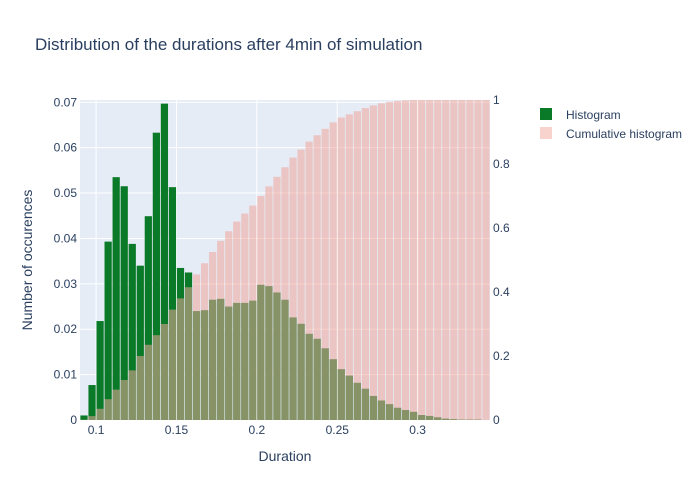 The width and height of the screenshot is (700, 500). Describe the element at coordinates (501, 260) in the screenshot. I see `y2-axis-ticks: 0 0.2 0.4 0.6 0.8 1` at that location.